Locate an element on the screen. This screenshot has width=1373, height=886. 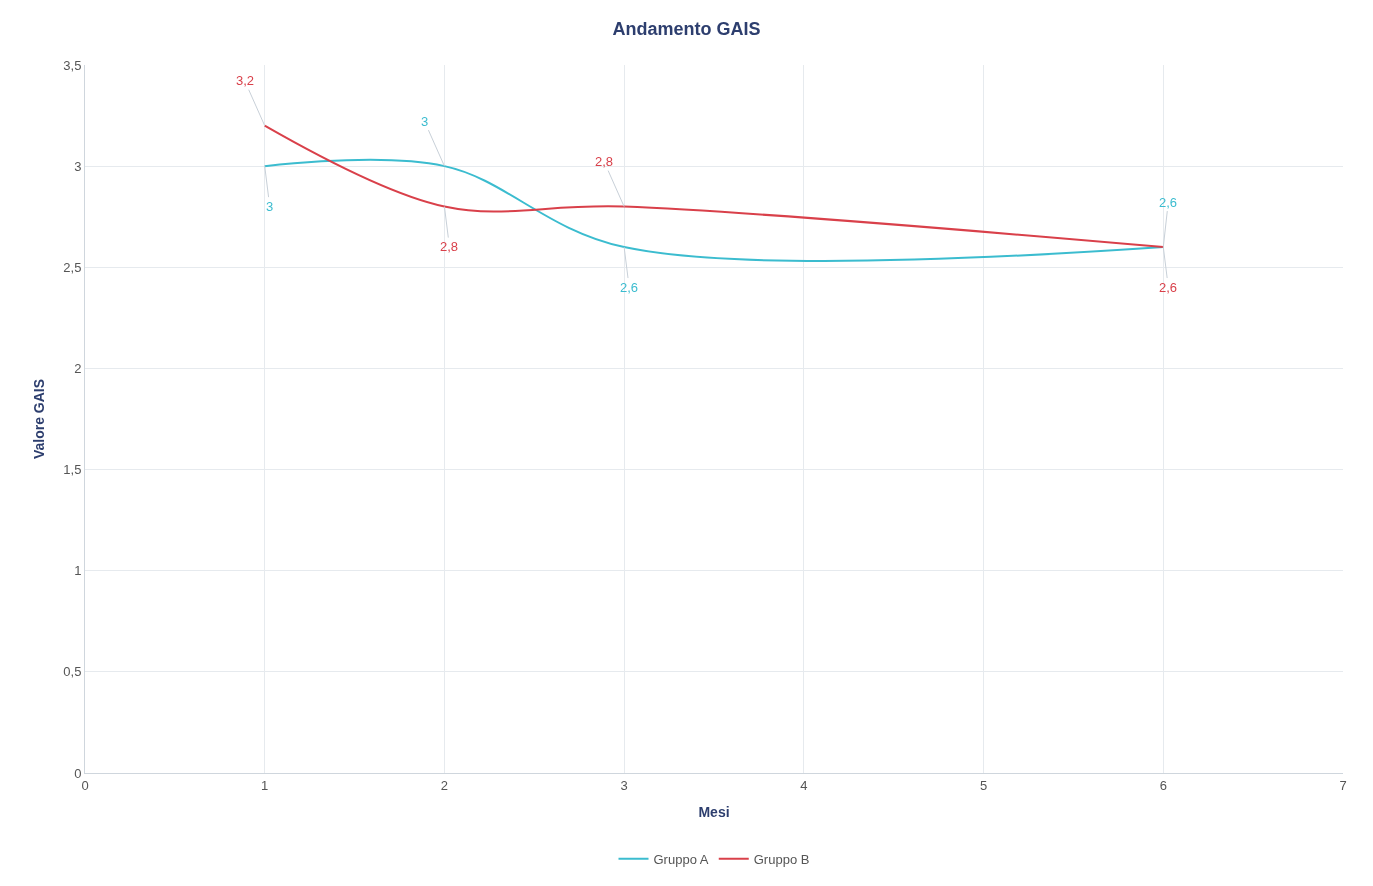
y-axis-title: Valore GAIS is located at coordinates (38, 419).